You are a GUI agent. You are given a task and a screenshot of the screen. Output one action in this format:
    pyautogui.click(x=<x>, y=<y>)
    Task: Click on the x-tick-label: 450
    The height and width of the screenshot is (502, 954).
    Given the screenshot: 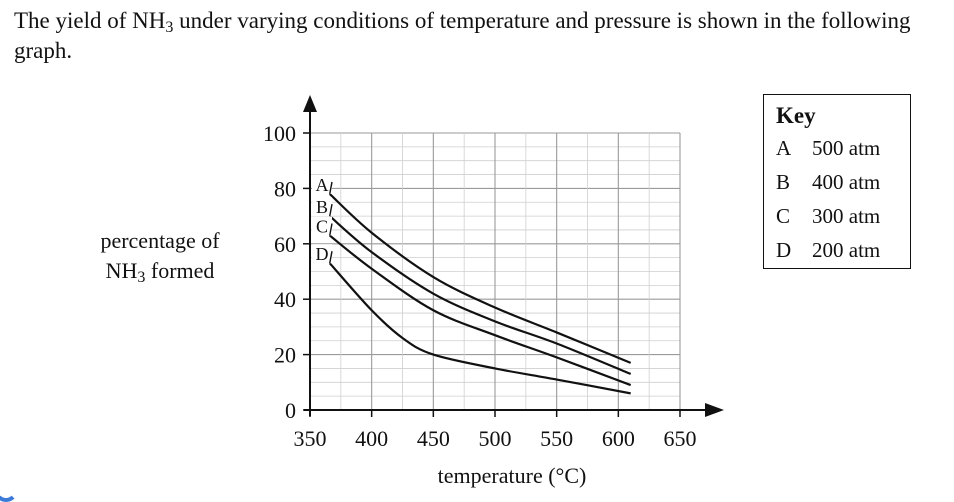 What is the action you would take?
    pyautogui.click(x=433, y=438)
    